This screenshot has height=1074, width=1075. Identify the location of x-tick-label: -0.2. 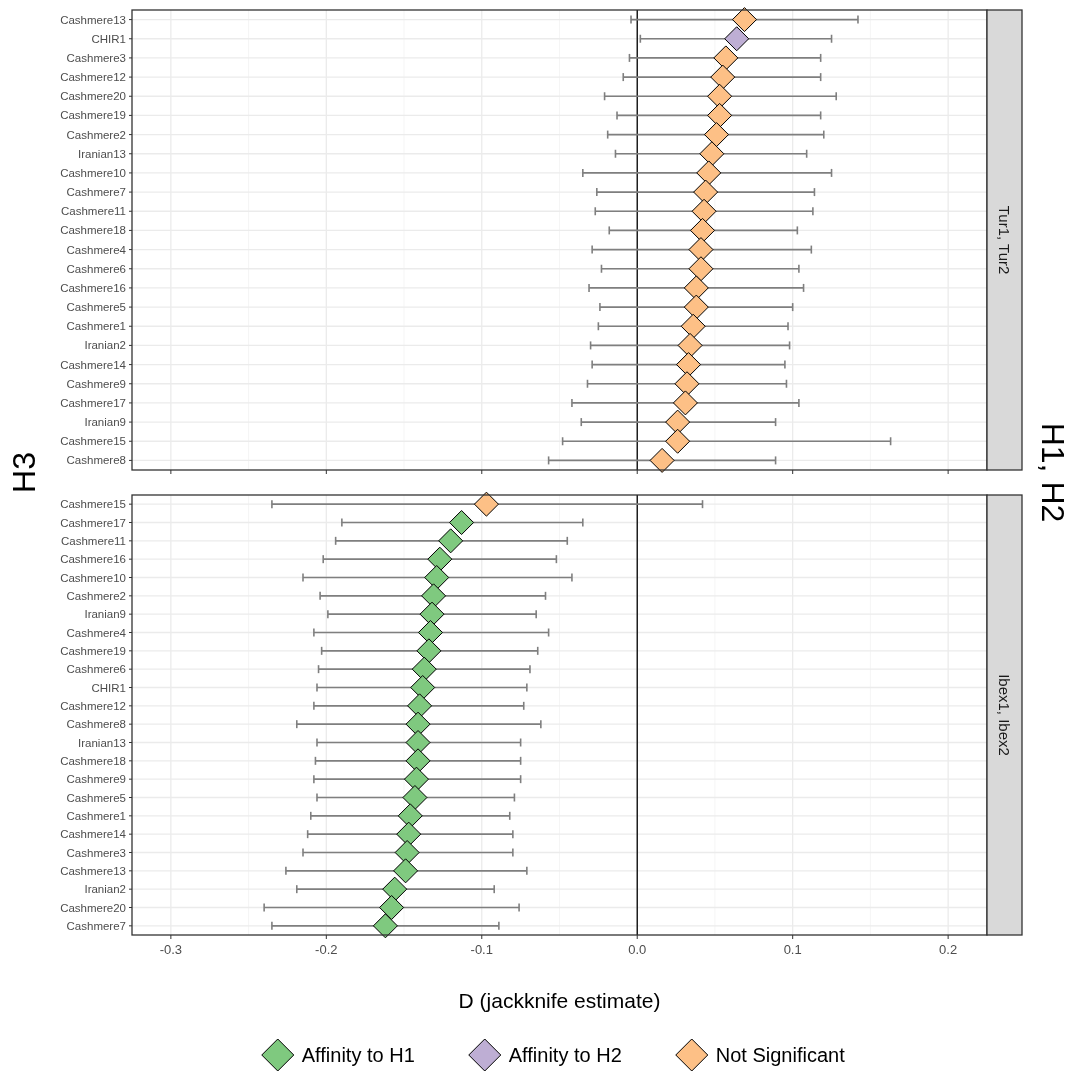
(326, 949).